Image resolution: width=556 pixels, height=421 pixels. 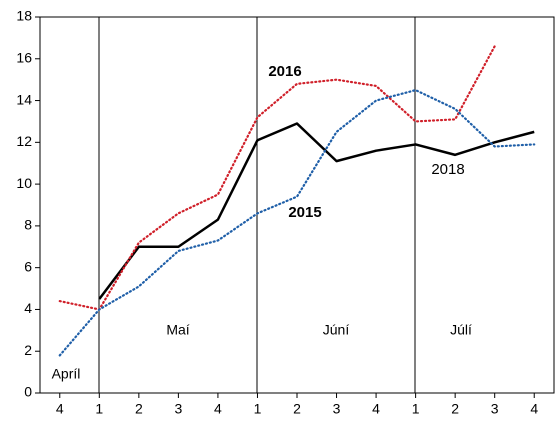 What do you see at coordinates (24, 99) in the screenshot?
I see `y-tick-label: 14` at bounding box center [24, 99].